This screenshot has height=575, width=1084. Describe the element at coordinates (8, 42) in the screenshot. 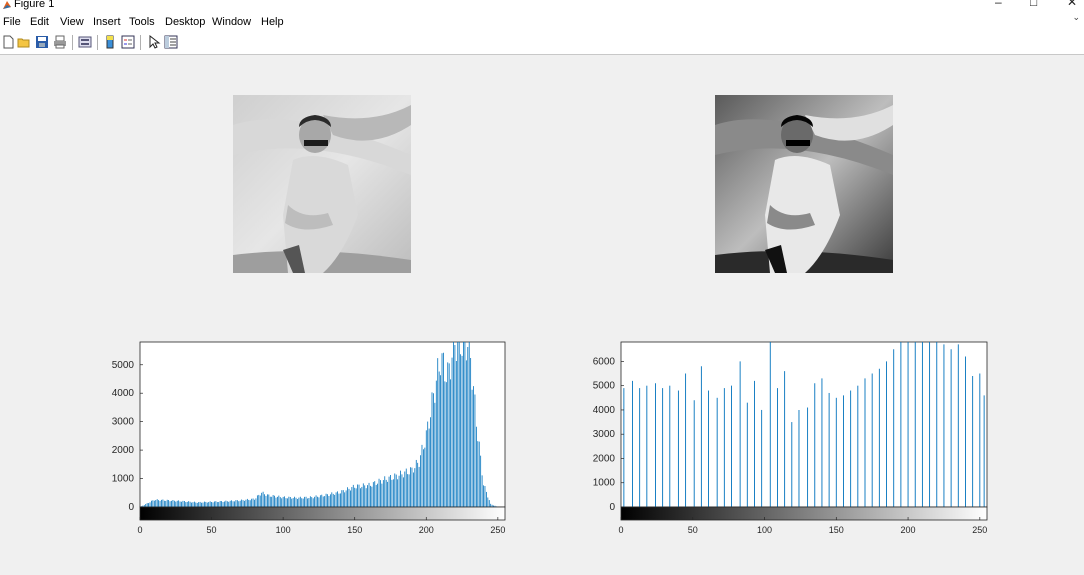

I see `new-figure-icon` at that location.